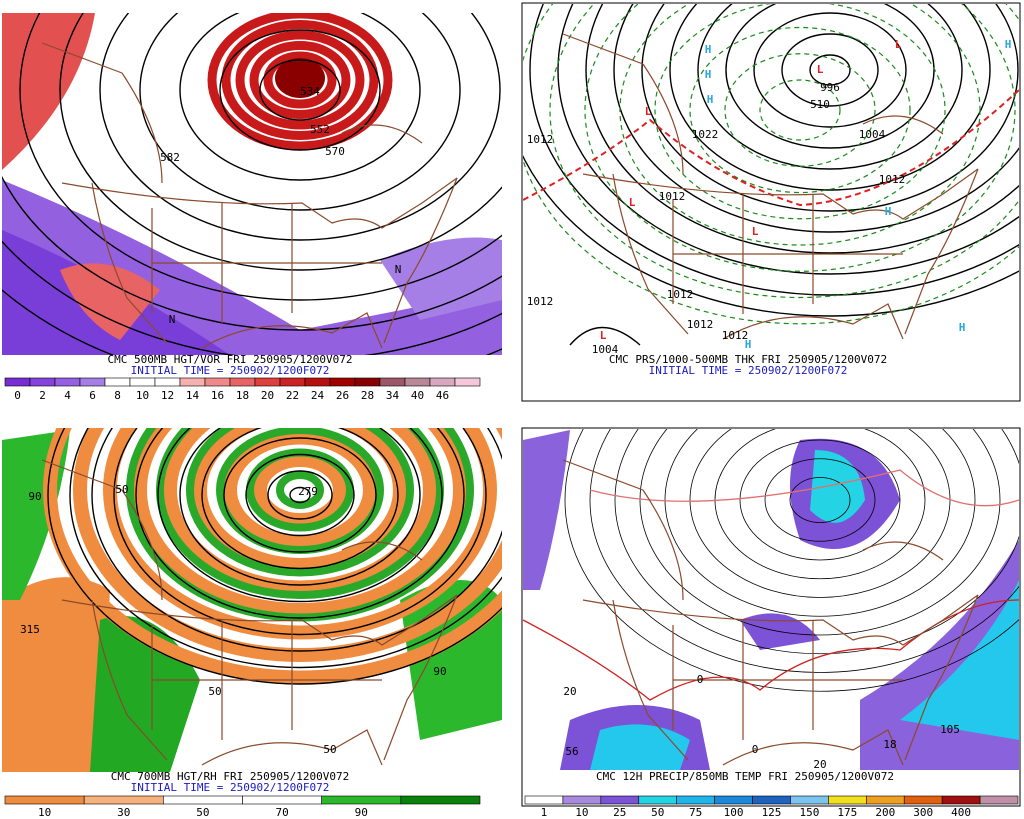 The height and width of the screenshot is (819, 1024). I want to click on map-label: N, so click(172, 319).